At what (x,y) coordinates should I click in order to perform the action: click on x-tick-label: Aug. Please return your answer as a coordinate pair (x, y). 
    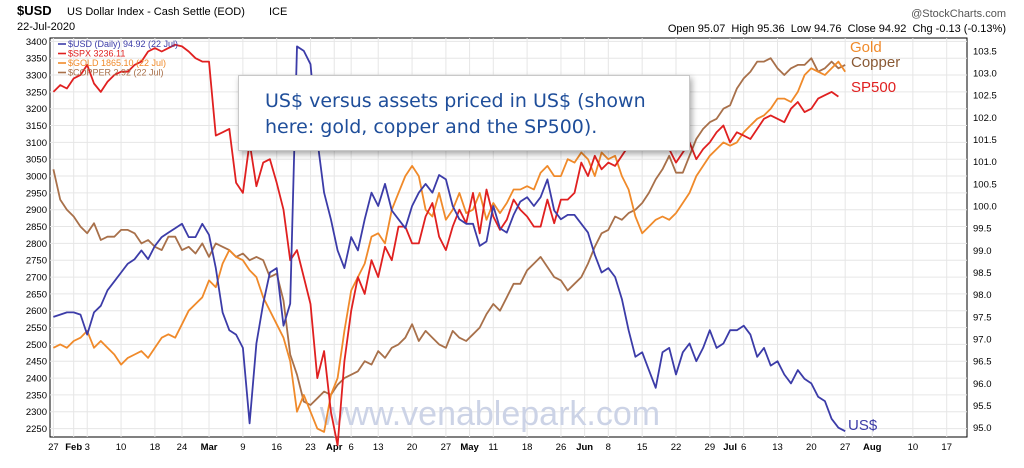
    Looking at the image, I should click on (872, 447).